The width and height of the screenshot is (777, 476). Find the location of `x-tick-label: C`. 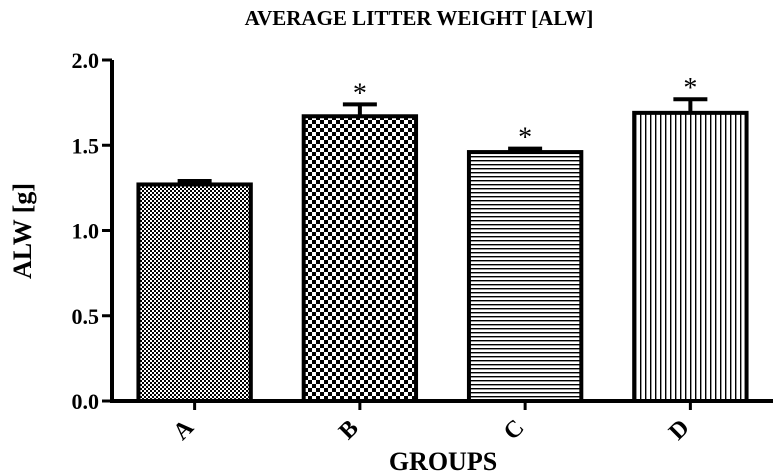

x-tick-label: C is located at coordinates (514, 430).